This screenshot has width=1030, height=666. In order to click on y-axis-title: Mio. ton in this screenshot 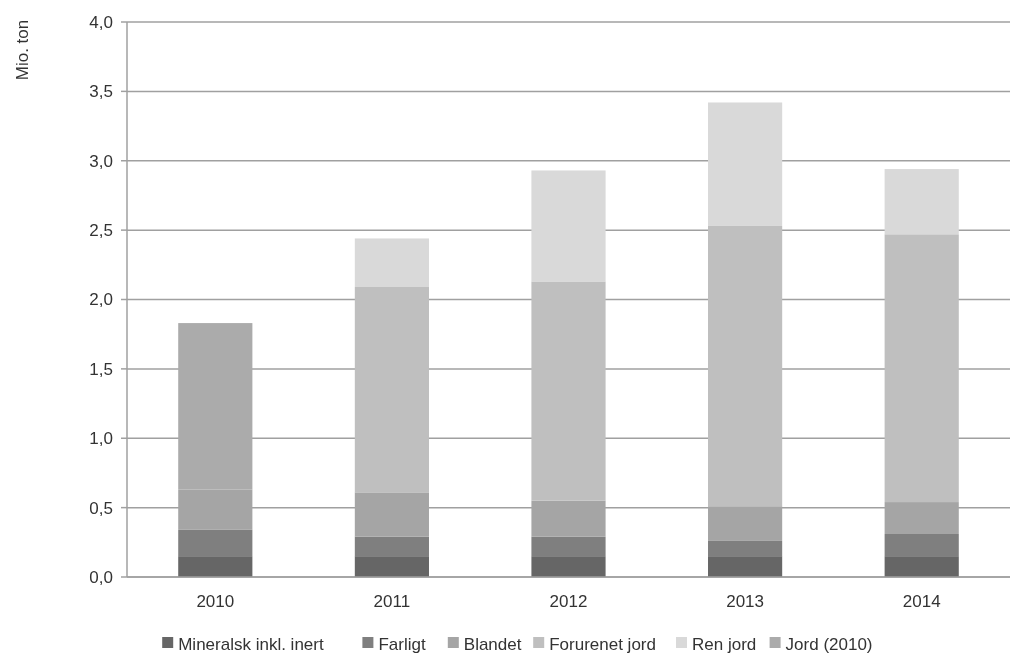, I will do `click(22, 50)`.